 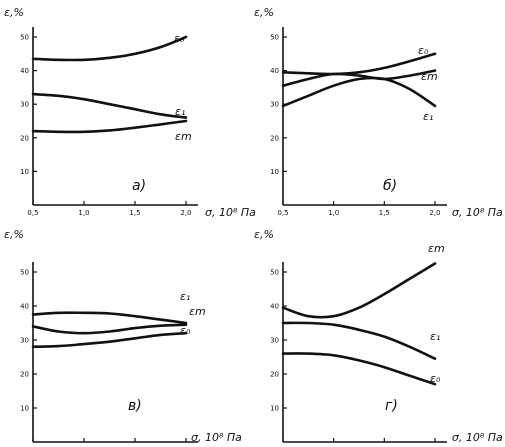 What do you see at coordinates (139, 186) in the screenshot?
I see `panel-label: а)` at bounding box center [139, 186].